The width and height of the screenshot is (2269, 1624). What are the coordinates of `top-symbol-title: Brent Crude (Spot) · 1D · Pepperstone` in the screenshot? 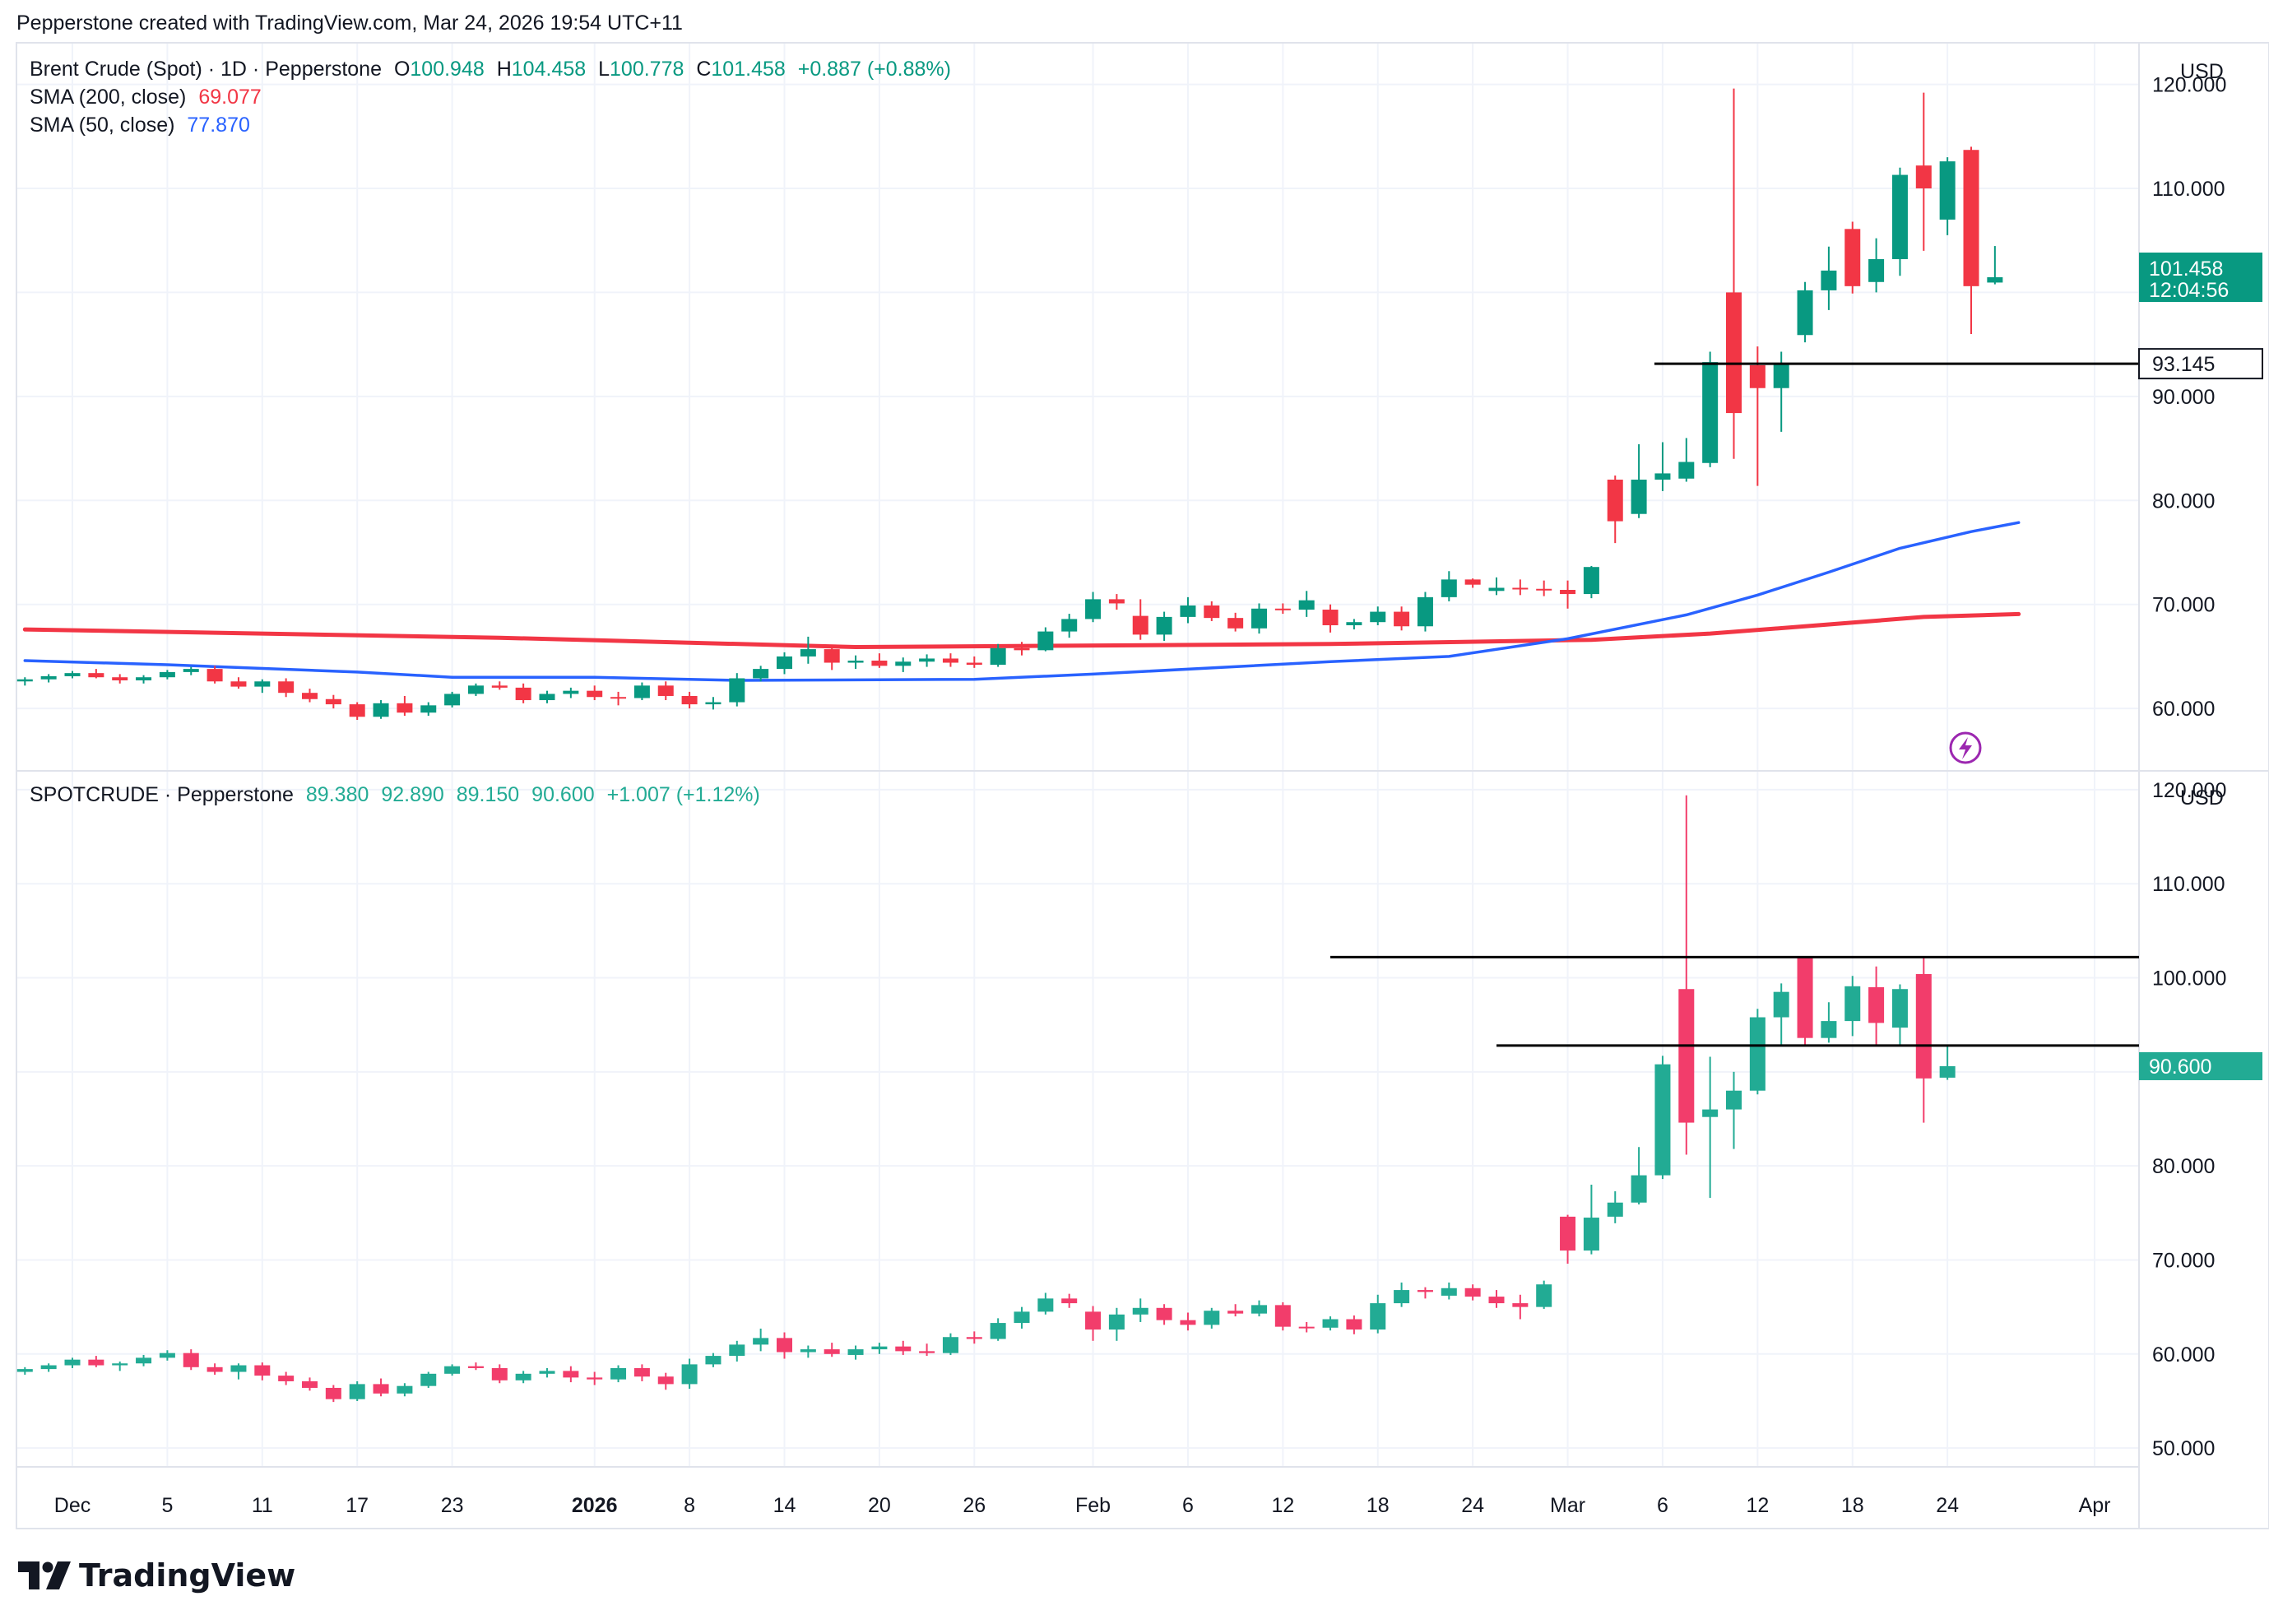 It's located at (206, 69).